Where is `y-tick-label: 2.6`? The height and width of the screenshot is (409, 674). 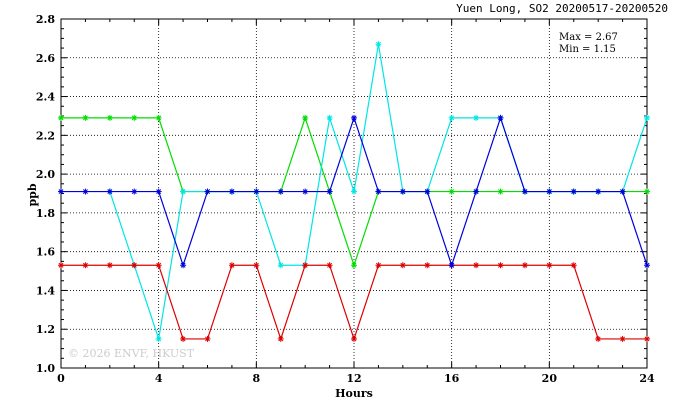 y-tick-label: 2.6 is located at coordinates (45, 58).